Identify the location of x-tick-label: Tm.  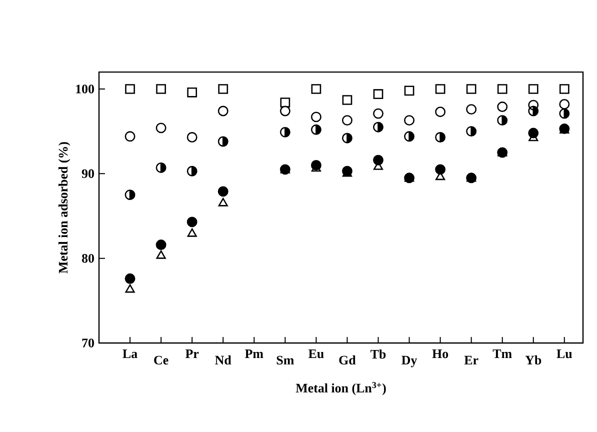
(502, 354).